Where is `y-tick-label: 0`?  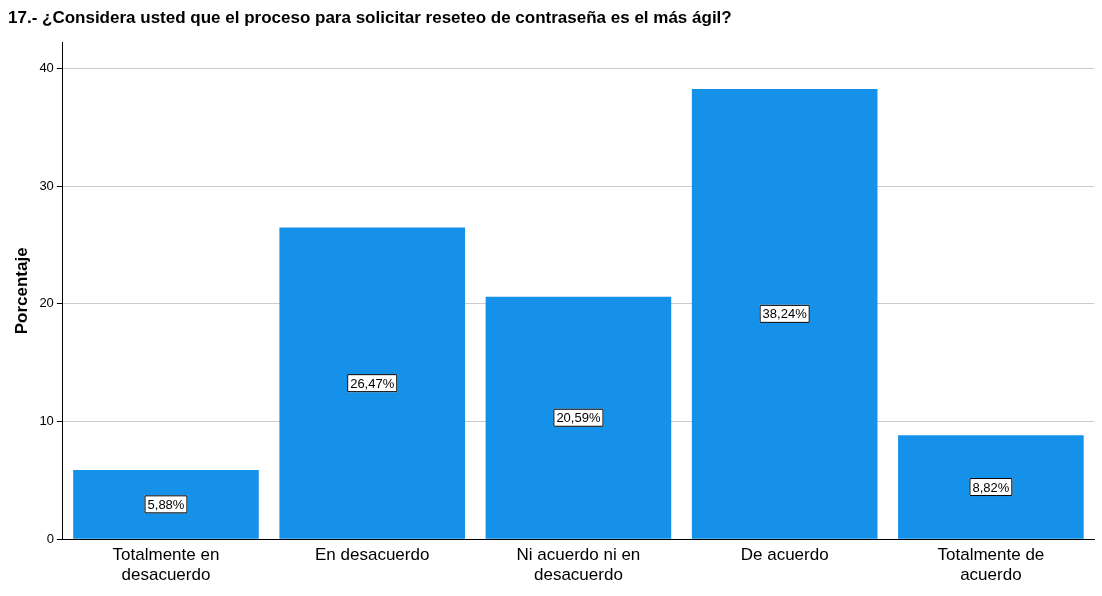
y-tick-label: 0 is located at coordinates (50, 538).